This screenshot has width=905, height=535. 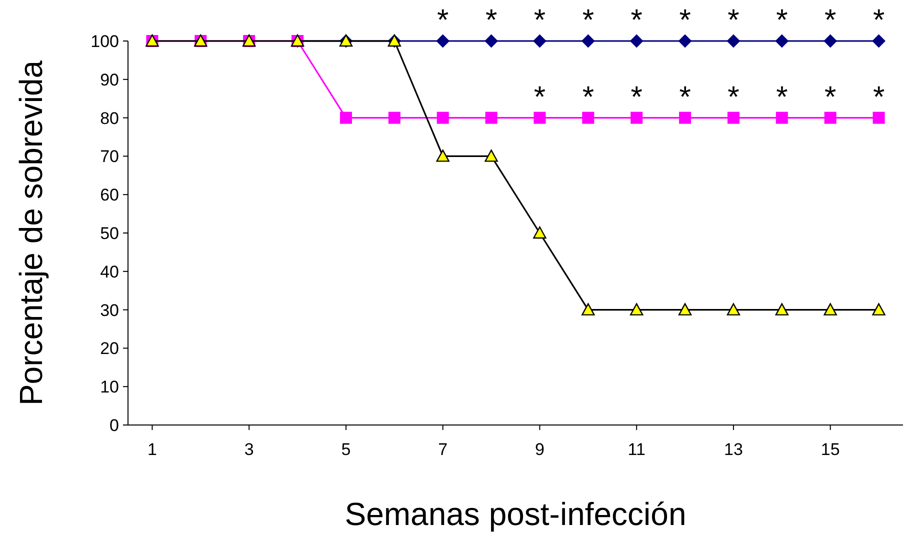 What do you see at coordinates (109, 156) in the screenshot?
I see `y-tick-label: 70` at bounding box center [109, 156].